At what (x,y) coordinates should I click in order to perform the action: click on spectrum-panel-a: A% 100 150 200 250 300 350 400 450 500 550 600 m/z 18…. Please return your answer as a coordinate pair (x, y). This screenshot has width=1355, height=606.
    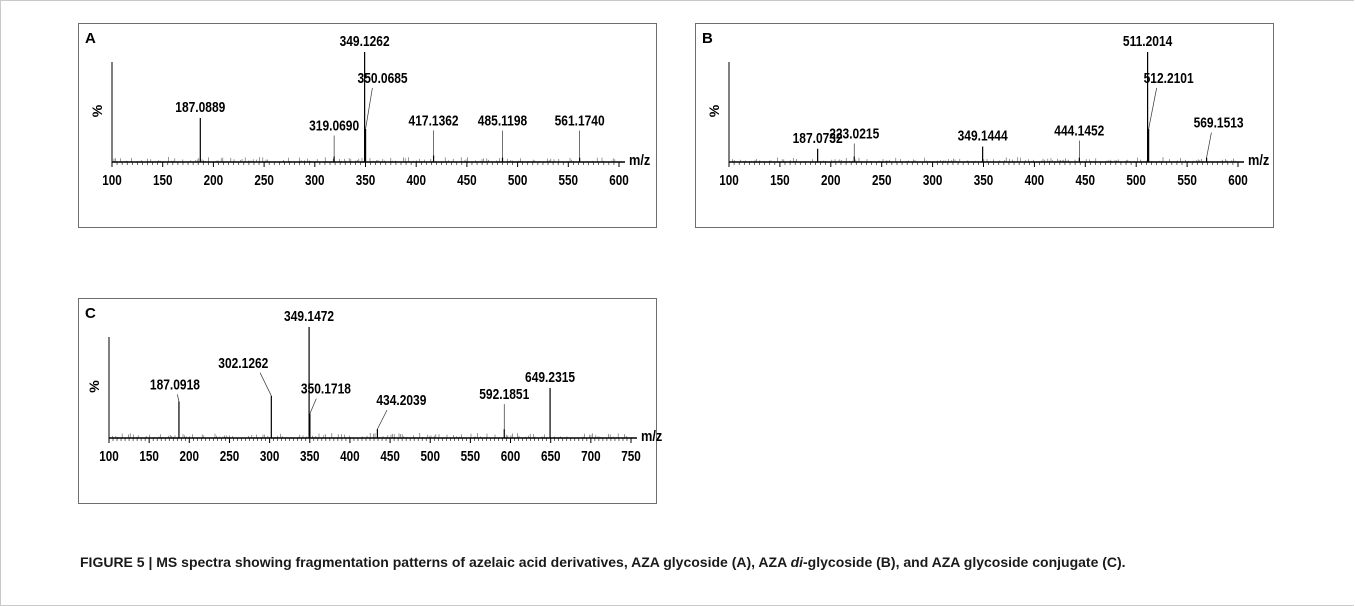
    Looking at the image, I should click on (367, 125).